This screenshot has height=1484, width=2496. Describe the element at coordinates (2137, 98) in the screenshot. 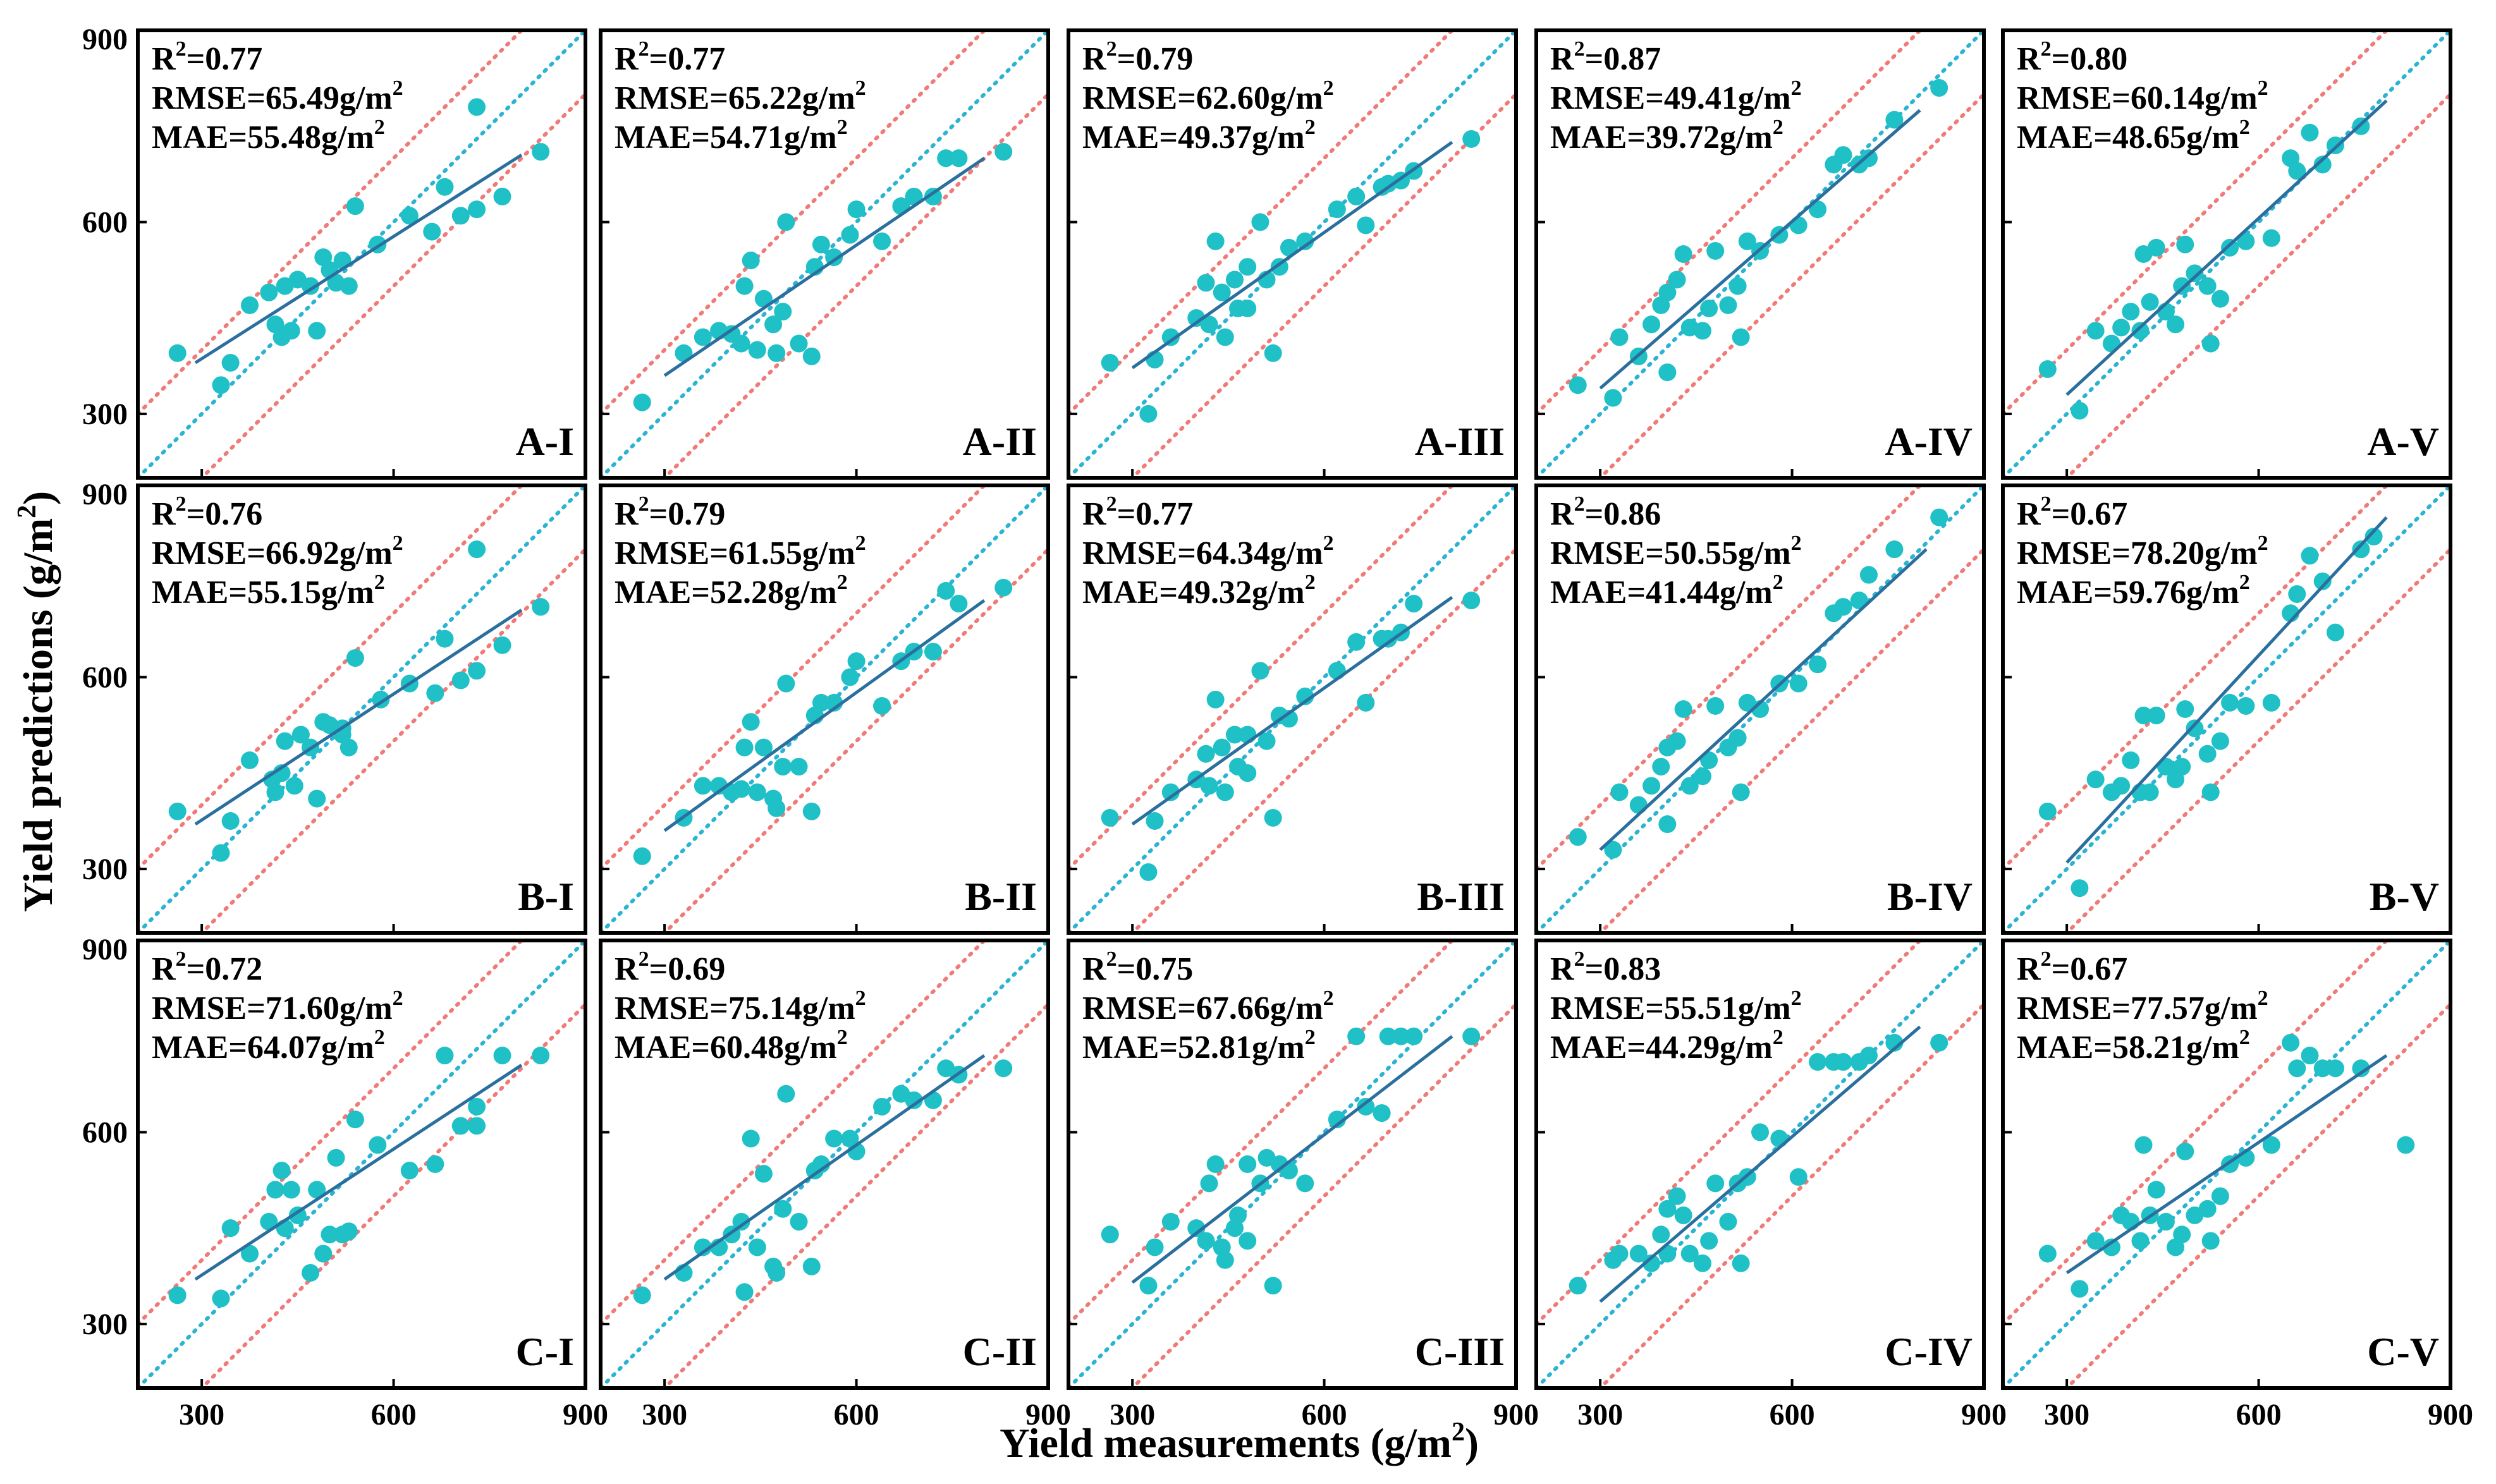

I see `rmse-text: RMSE=60.14g/m` at that location.